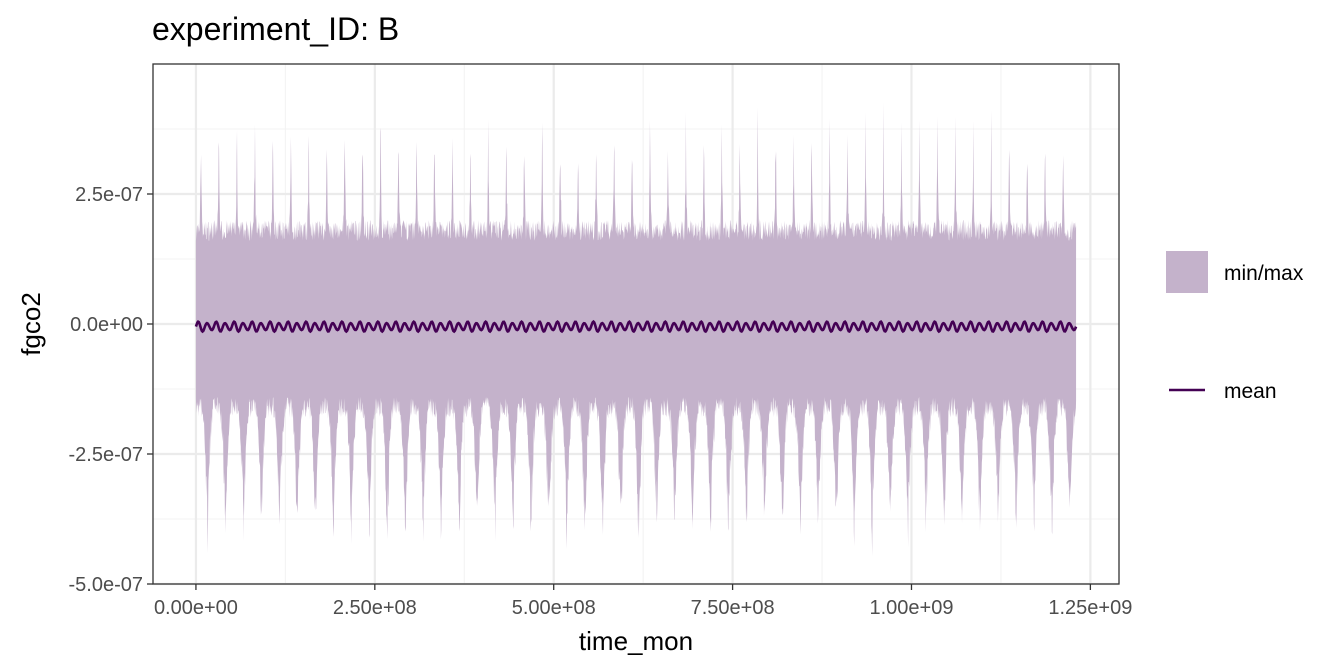 The image size is (1344, 672). Describe the element at coordinates (1090, 608) in the screenshot. I see `x-tick-label: 1.25e+09` at that location.